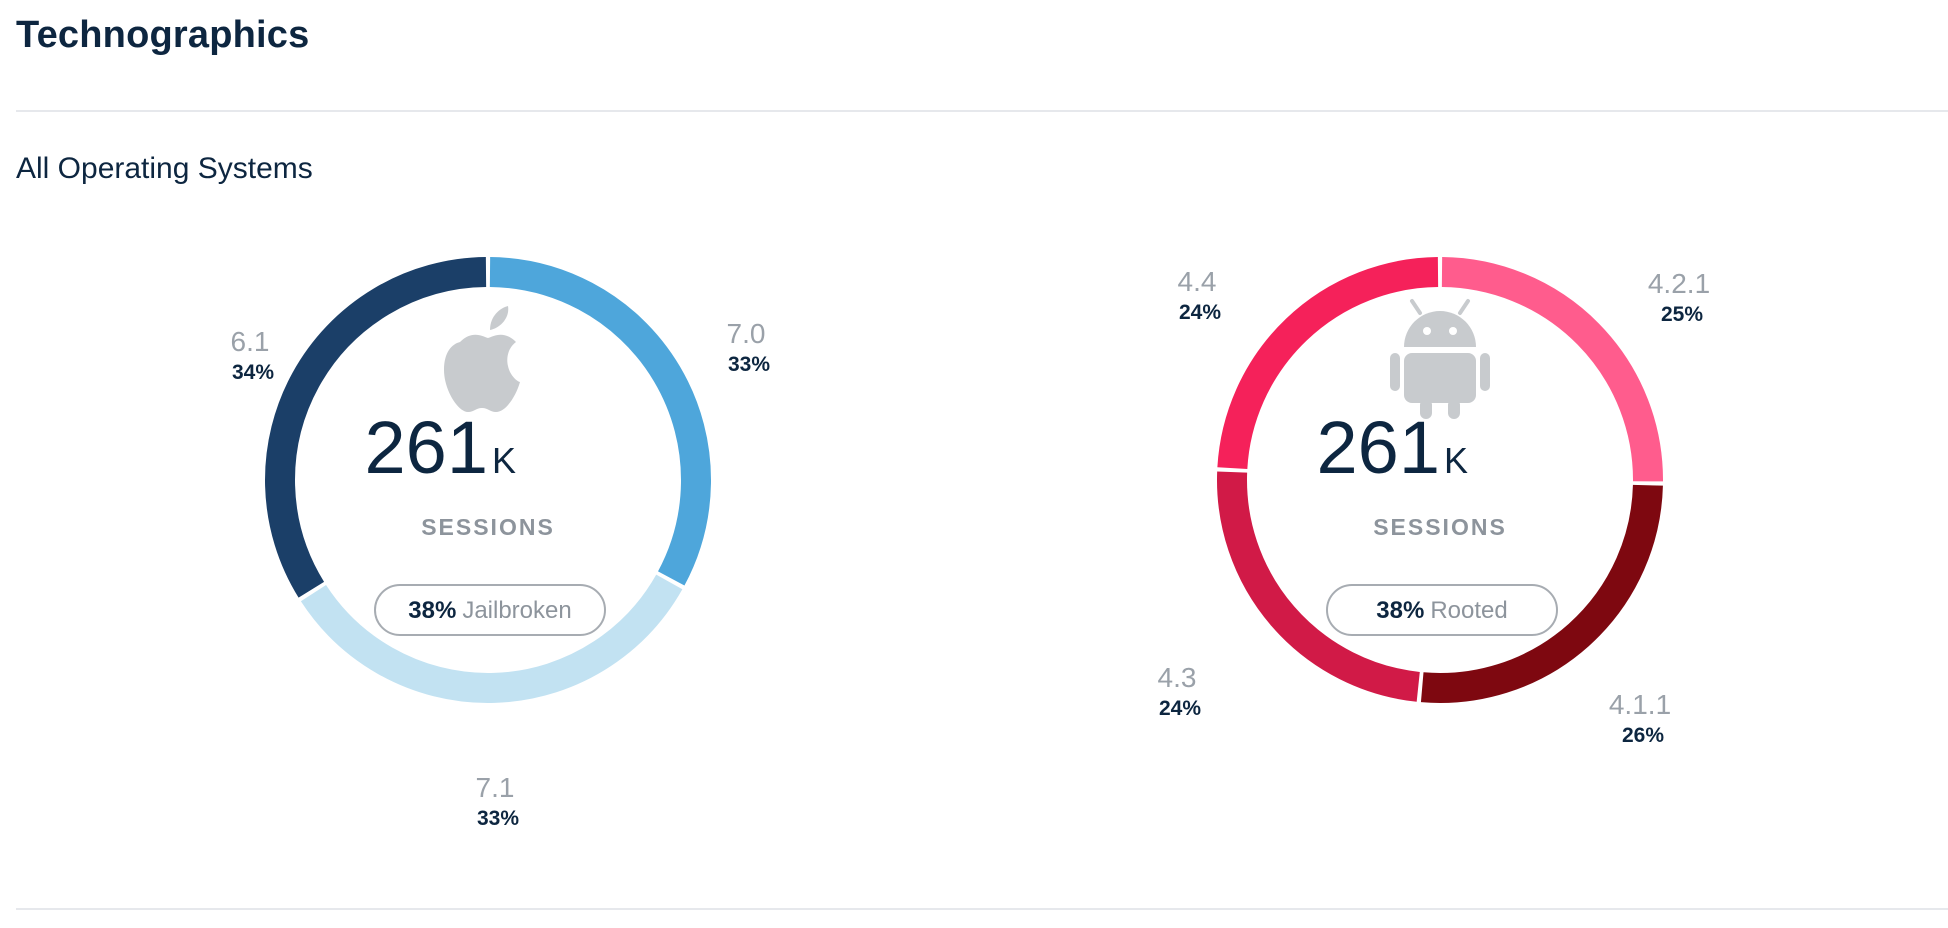  What do you see at coordinates (488, 527) in the screenshot?
I see `ios-sessions-label: SESSIONS` at bounding box center [488, 527].